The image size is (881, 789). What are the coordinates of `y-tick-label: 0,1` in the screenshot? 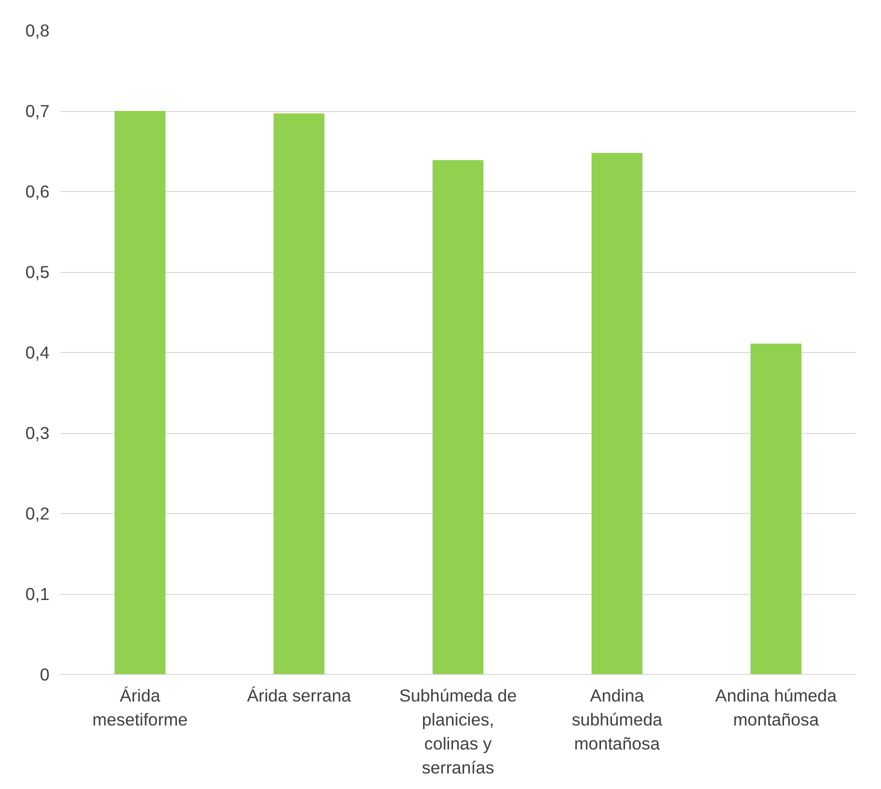 It's located at (37, 594).